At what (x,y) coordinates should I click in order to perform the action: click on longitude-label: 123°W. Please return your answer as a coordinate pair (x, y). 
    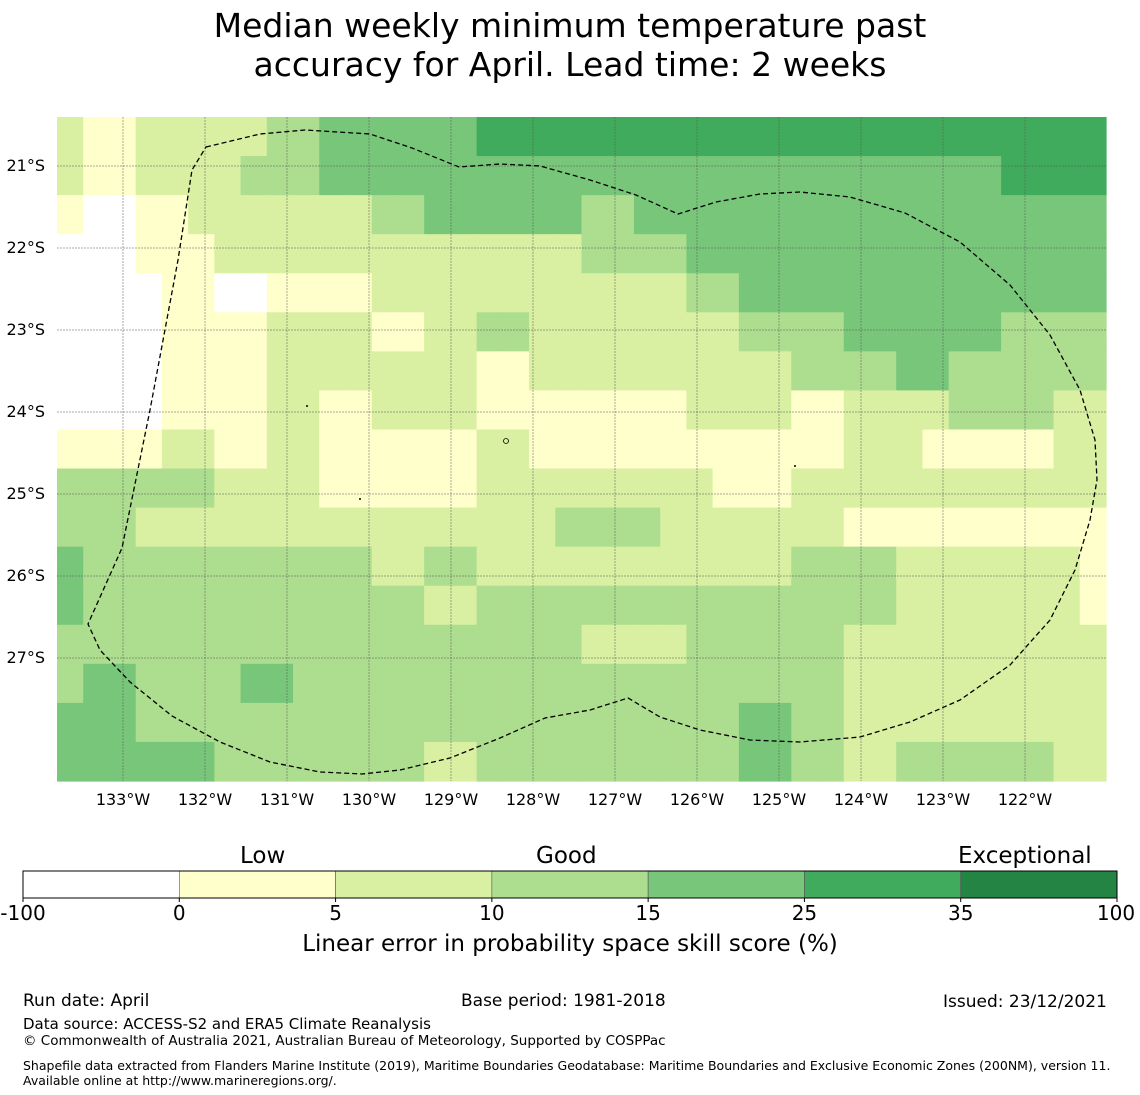
    Looking at the image, I should click on (943, 799).